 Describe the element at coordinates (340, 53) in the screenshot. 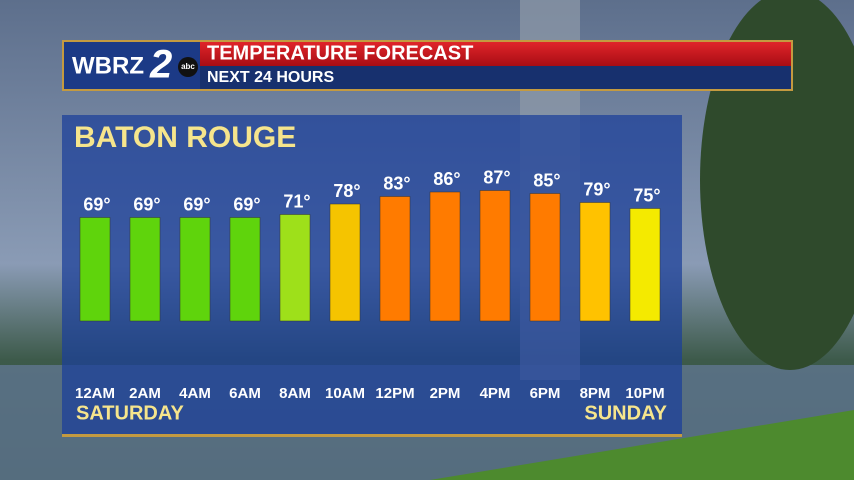

I see `chart-title: TEMPERATURE FORECAST` at that location.